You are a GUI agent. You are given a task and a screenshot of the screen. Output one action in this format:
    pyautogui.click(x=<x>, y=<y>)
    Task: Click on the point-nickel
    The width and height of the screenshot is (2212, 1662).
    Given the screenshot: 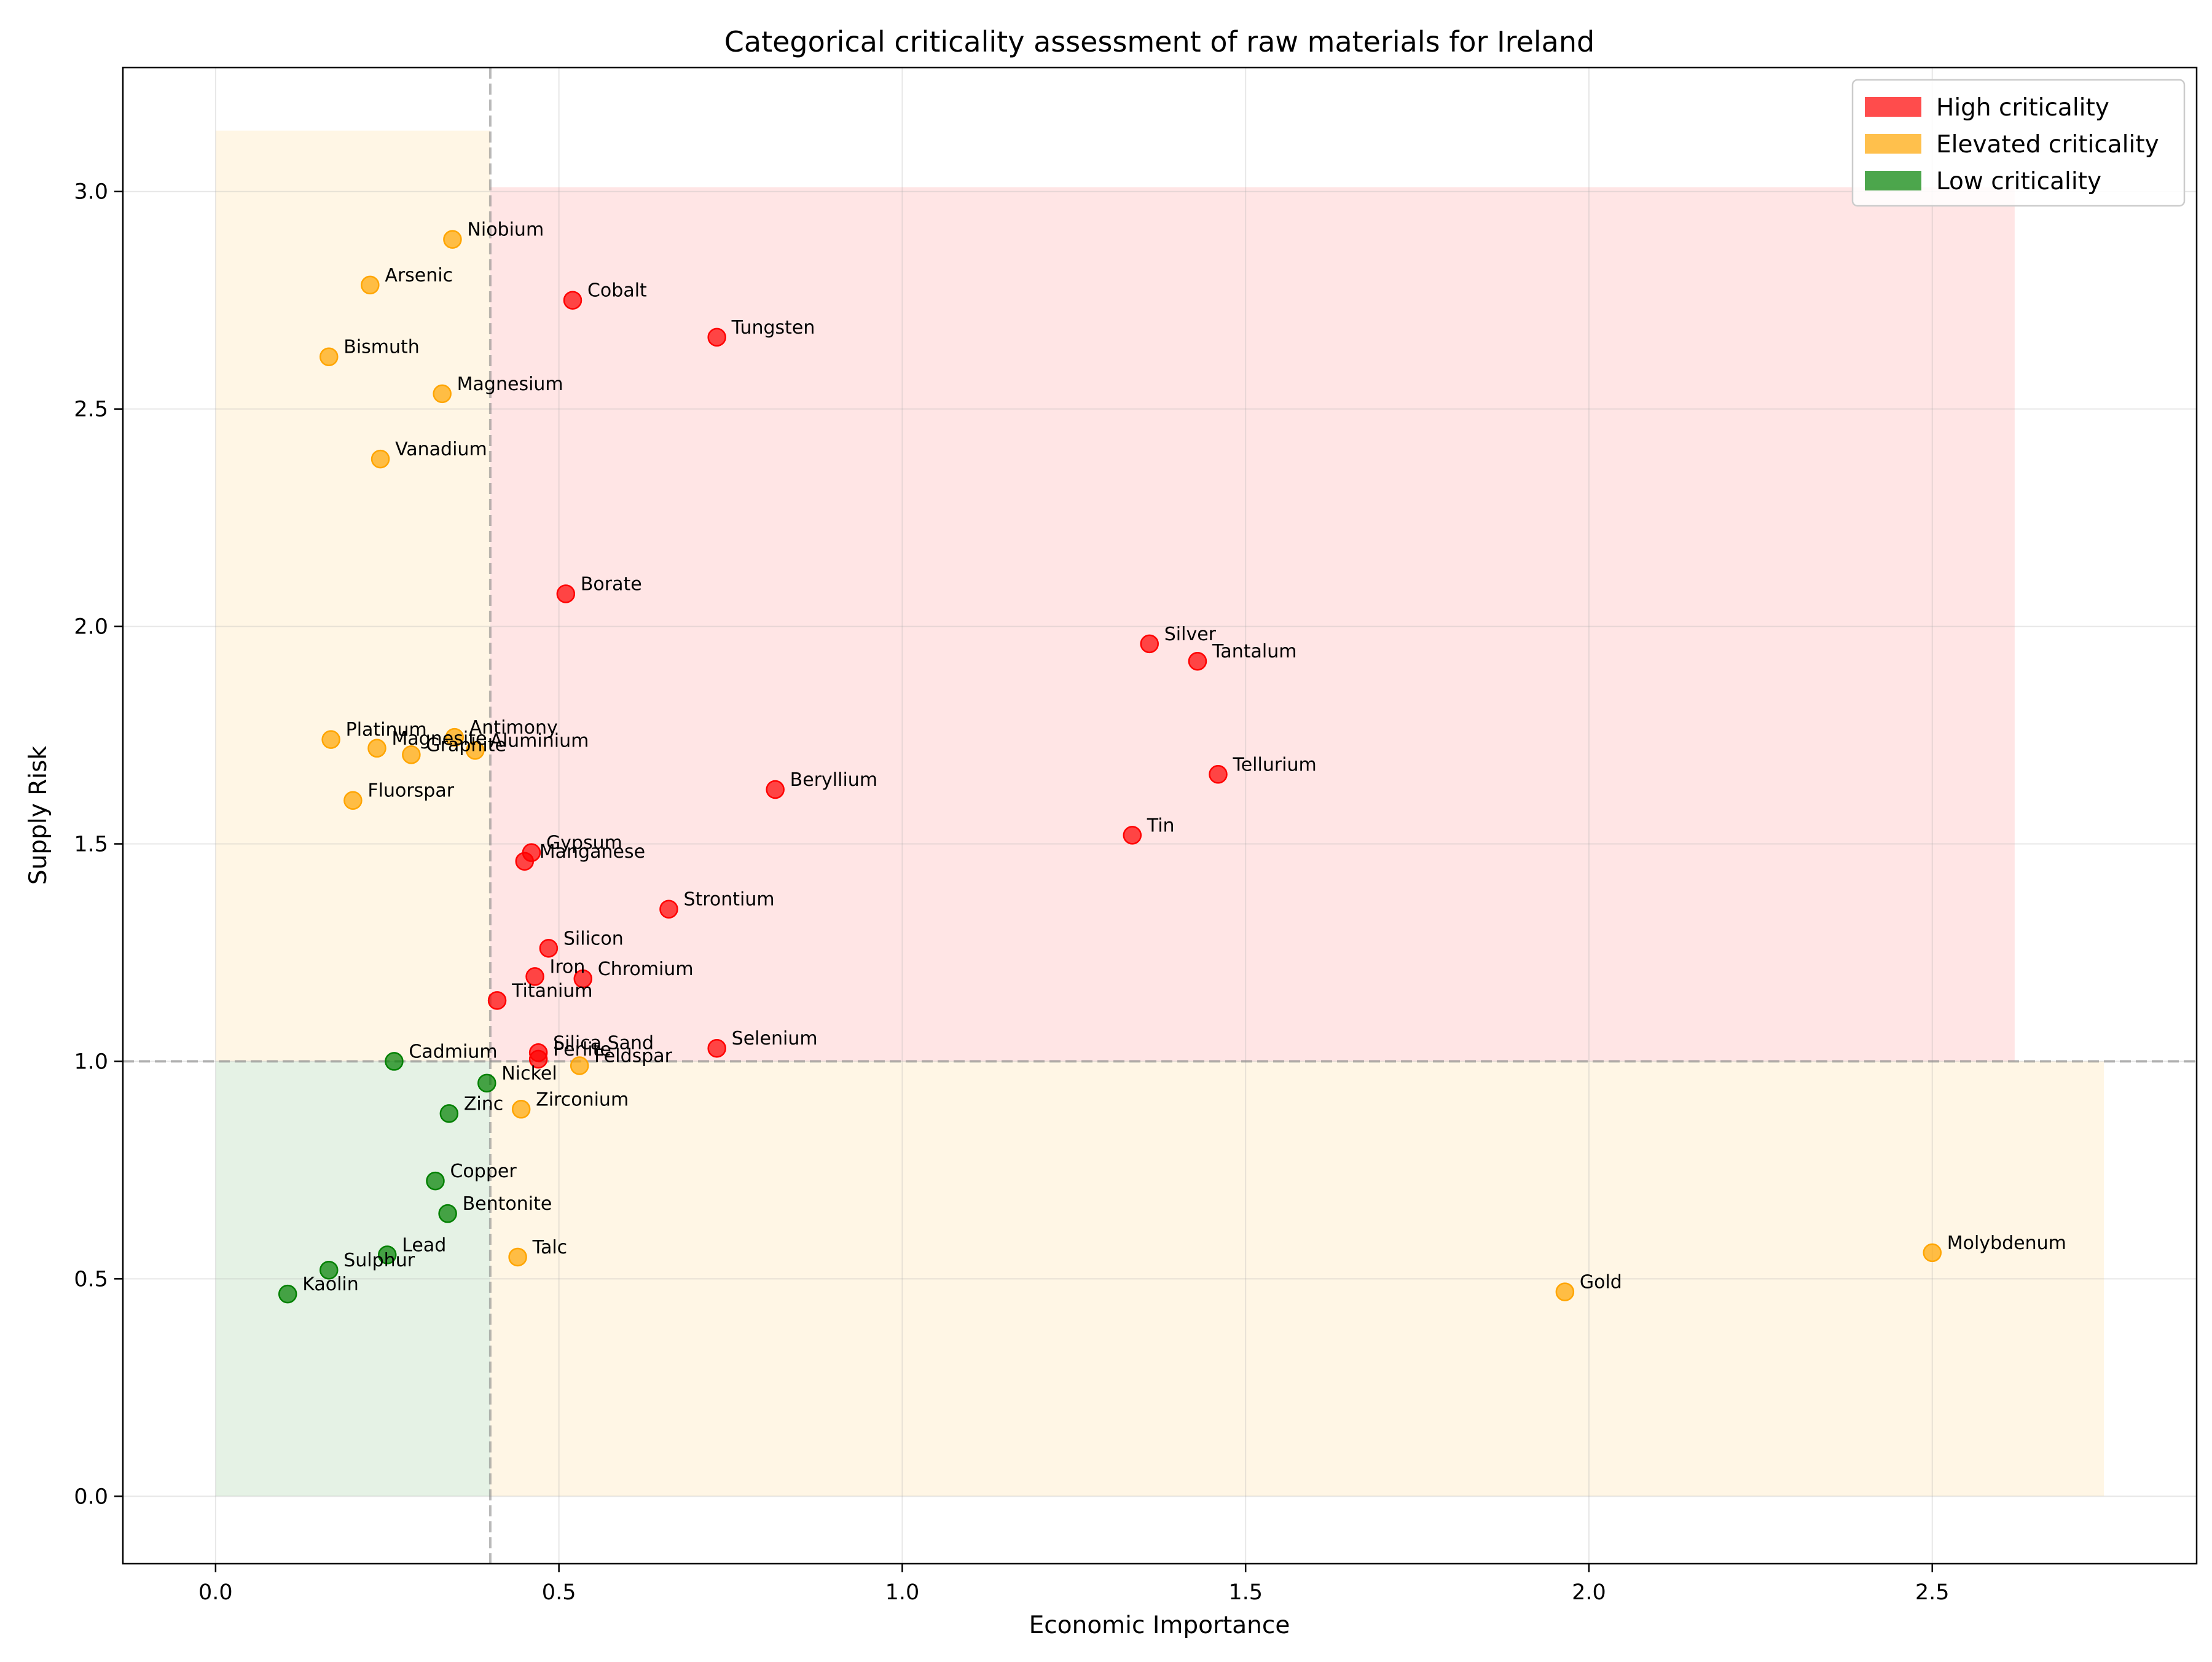 What is the action you would take?
    pyautogui.click(x=486, y=1083)
    